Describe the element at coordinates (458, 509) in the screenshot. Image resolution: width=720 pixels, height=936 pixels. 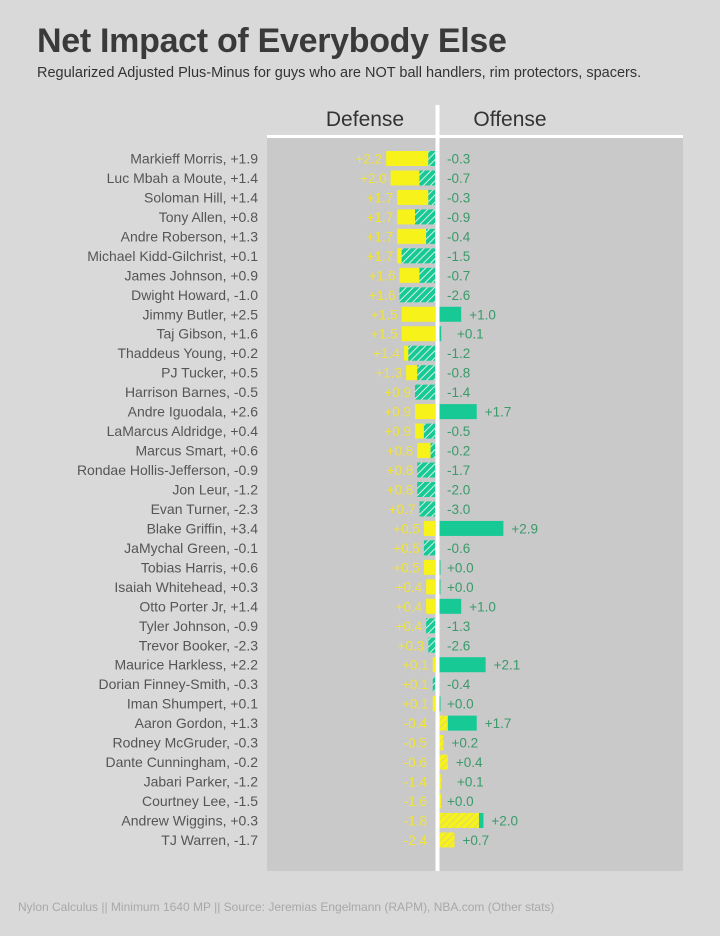
I see `offense-value-label: -3.0` at that location.